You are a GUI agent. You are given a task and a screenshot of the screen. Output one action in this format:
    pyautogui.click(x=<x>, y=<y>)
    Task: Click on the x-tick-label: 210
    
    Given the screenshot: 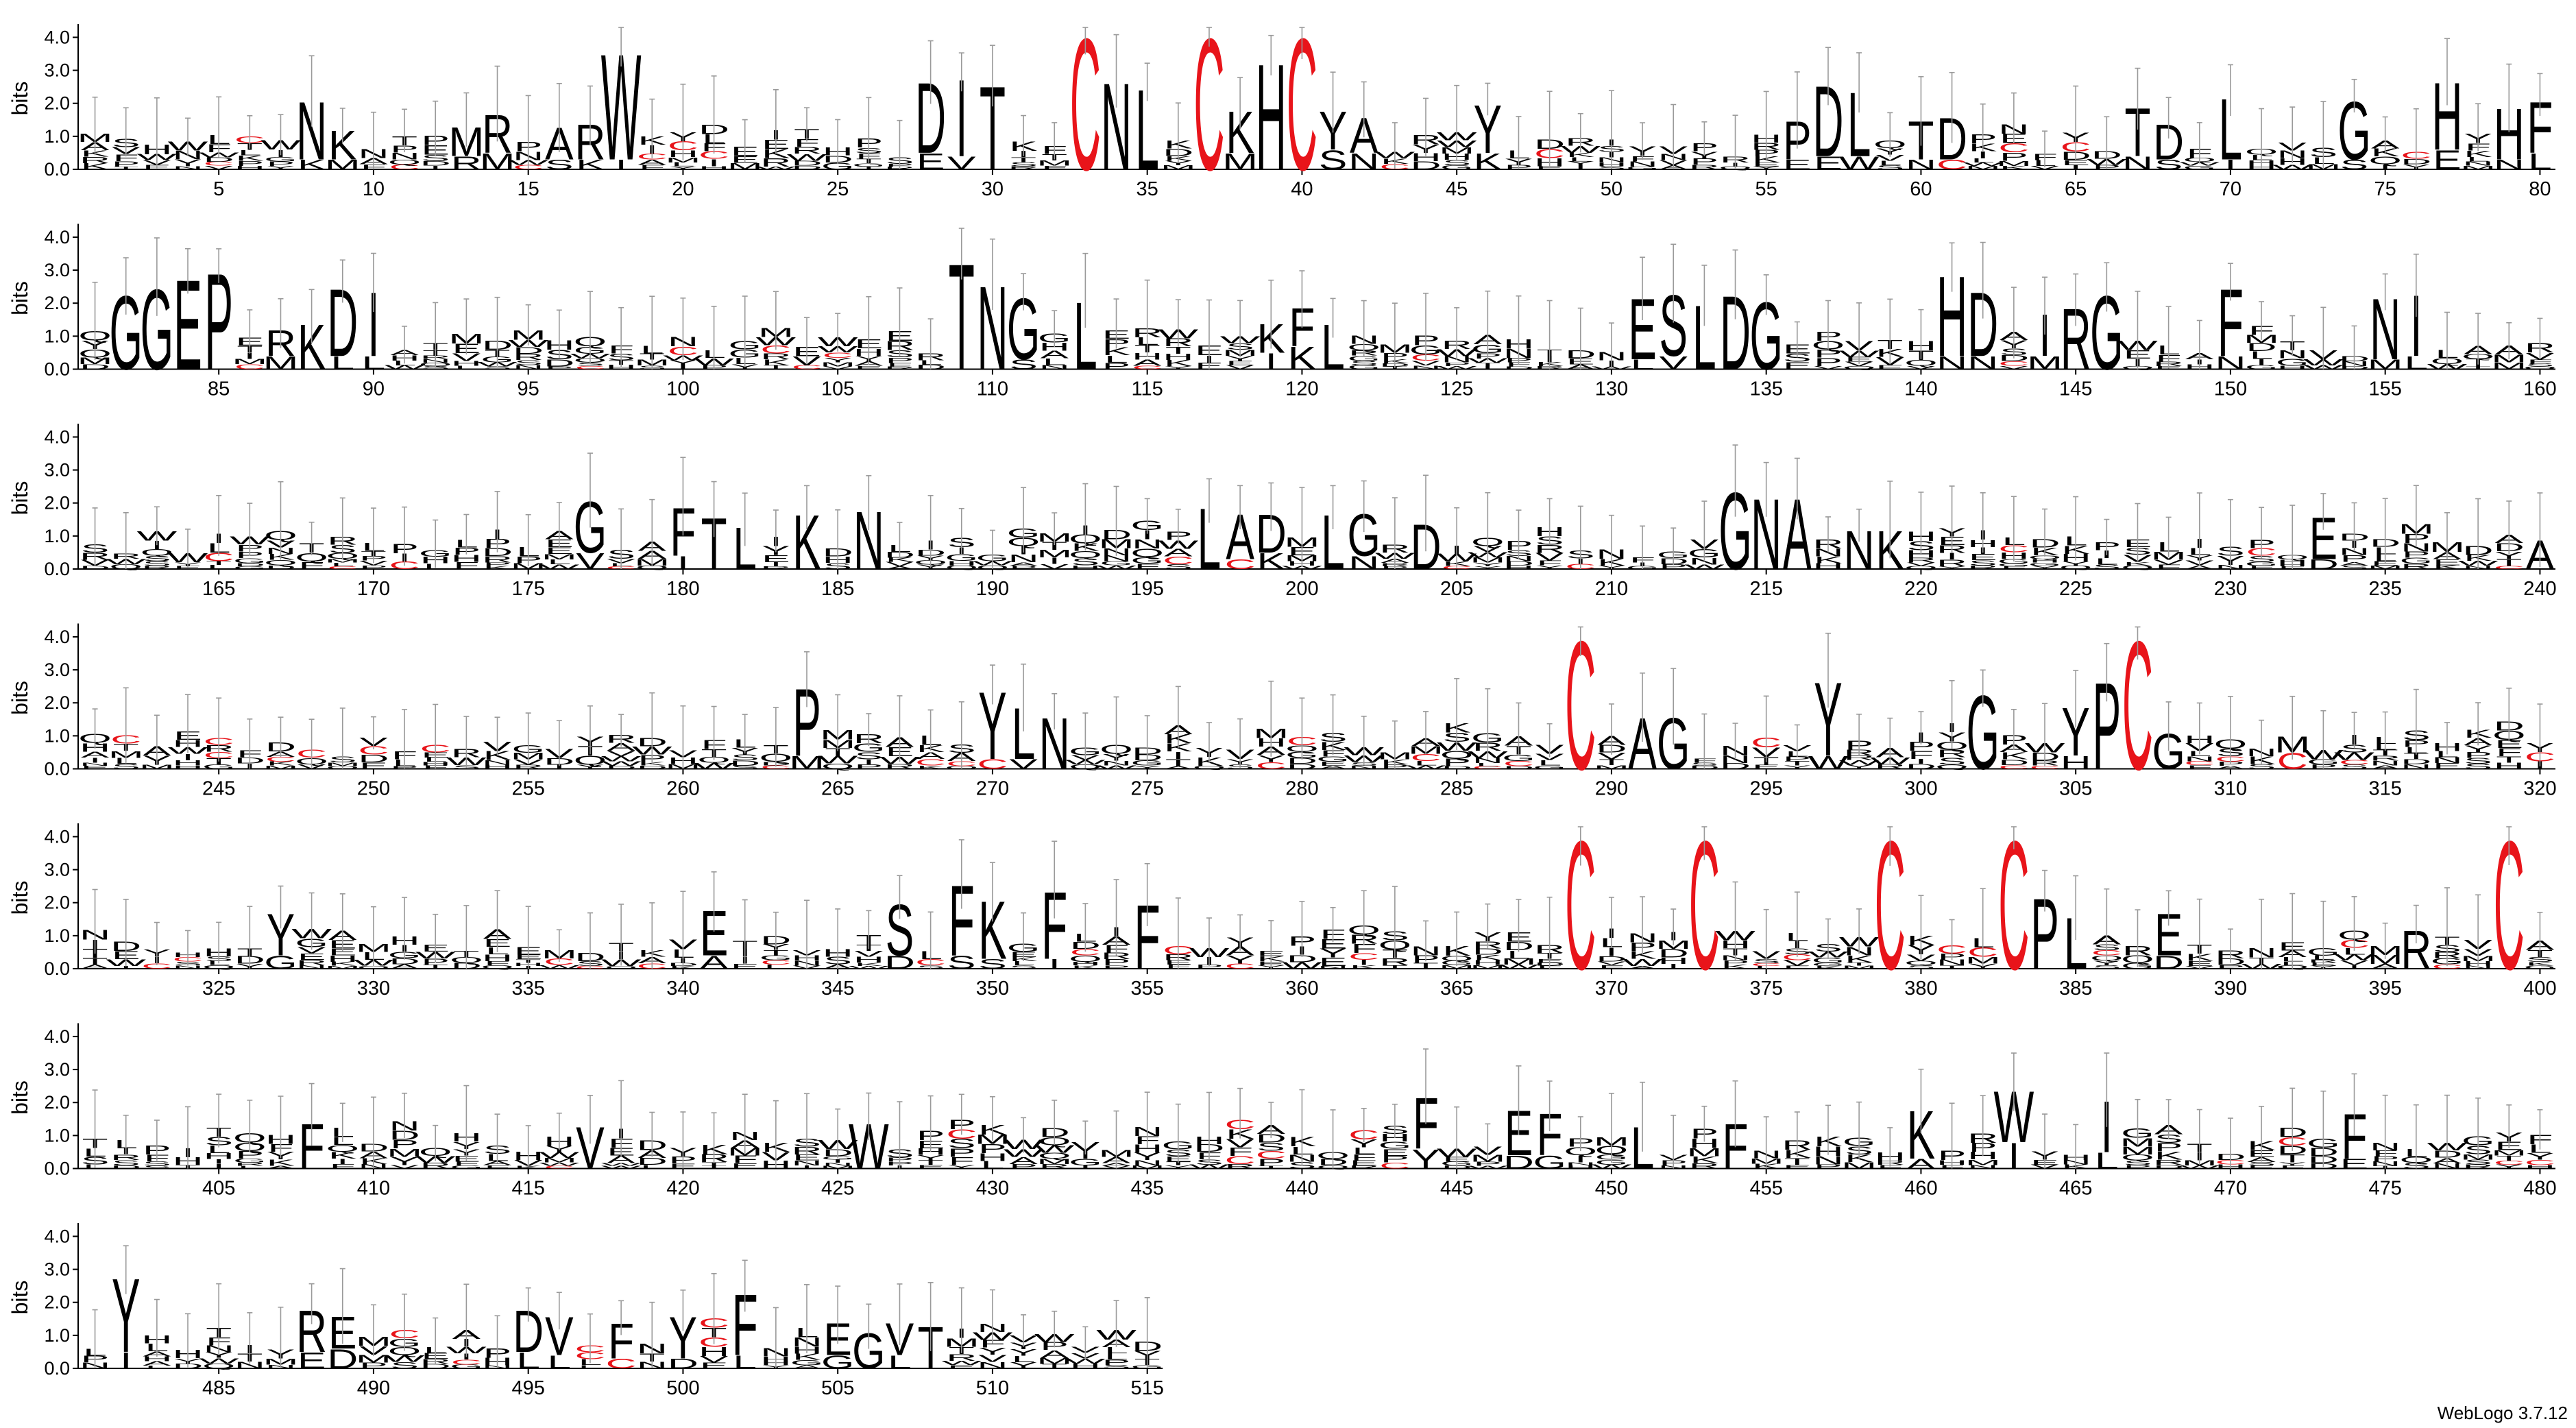 What is the action you would take?
    pyautogui.click(x=1611, y=589)
    